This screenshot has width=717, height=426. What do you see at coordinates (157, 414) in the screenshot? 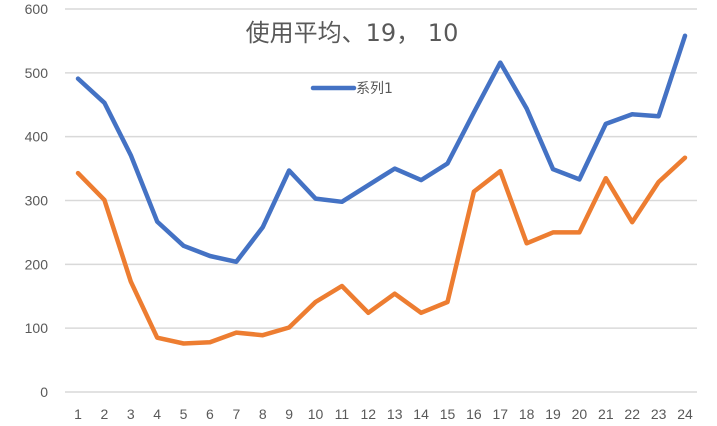
I see `x-tick-label: 4` at bounding box center [157, 414].